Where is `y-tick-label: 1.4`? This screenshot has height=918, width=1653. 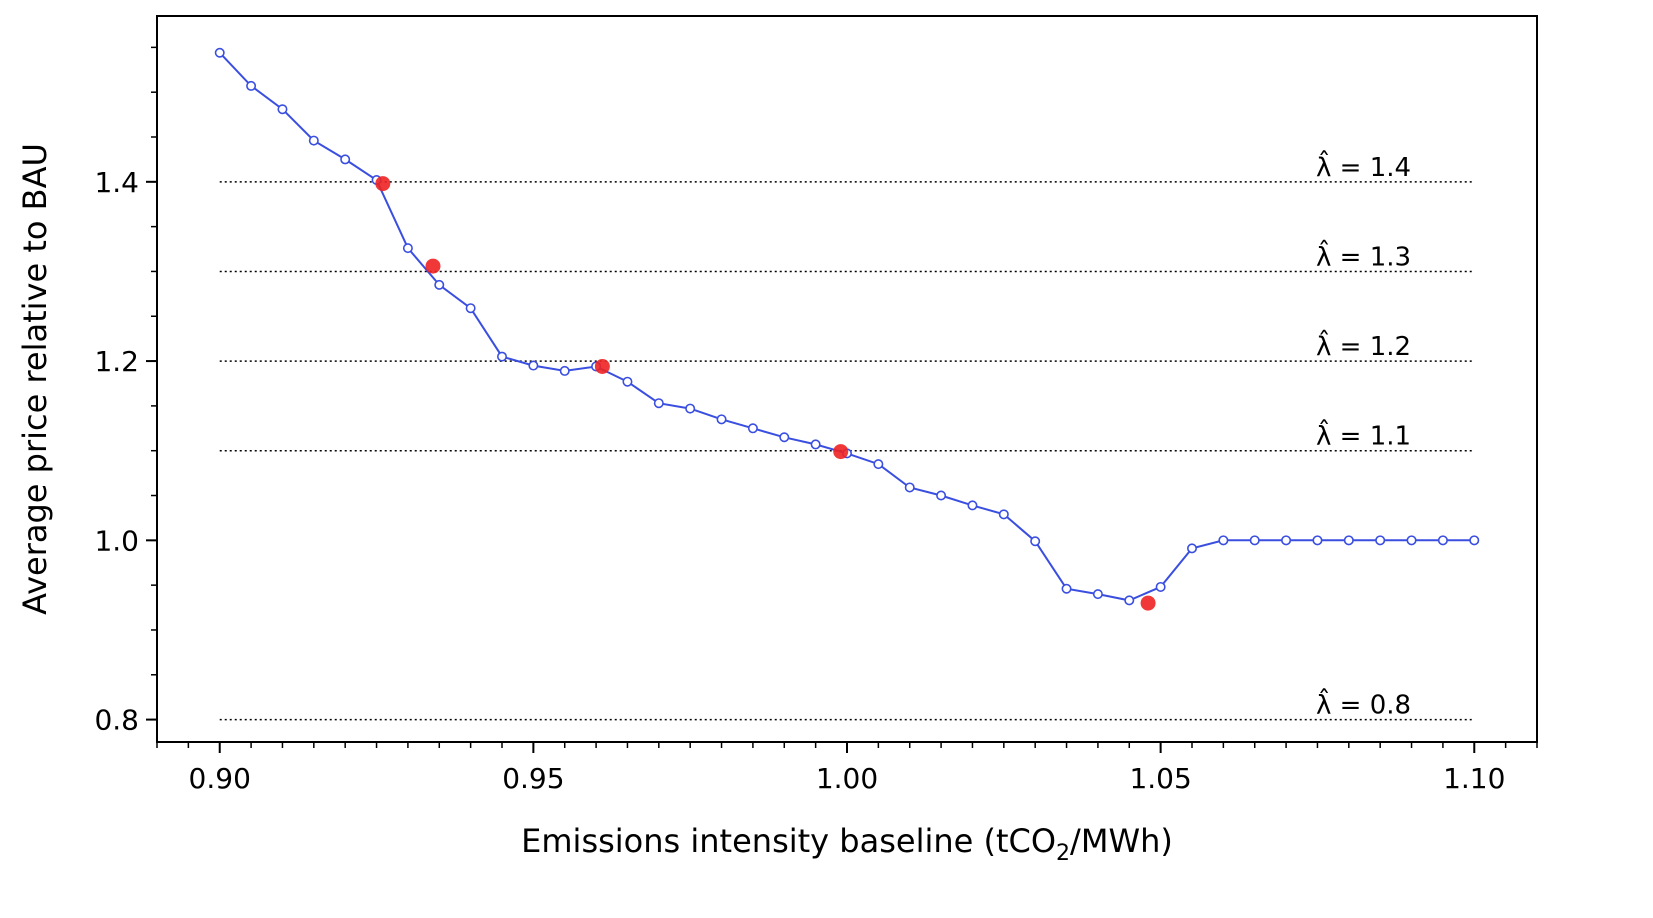 y-tick-label: 1.4 is located at coordinates (116, 182).